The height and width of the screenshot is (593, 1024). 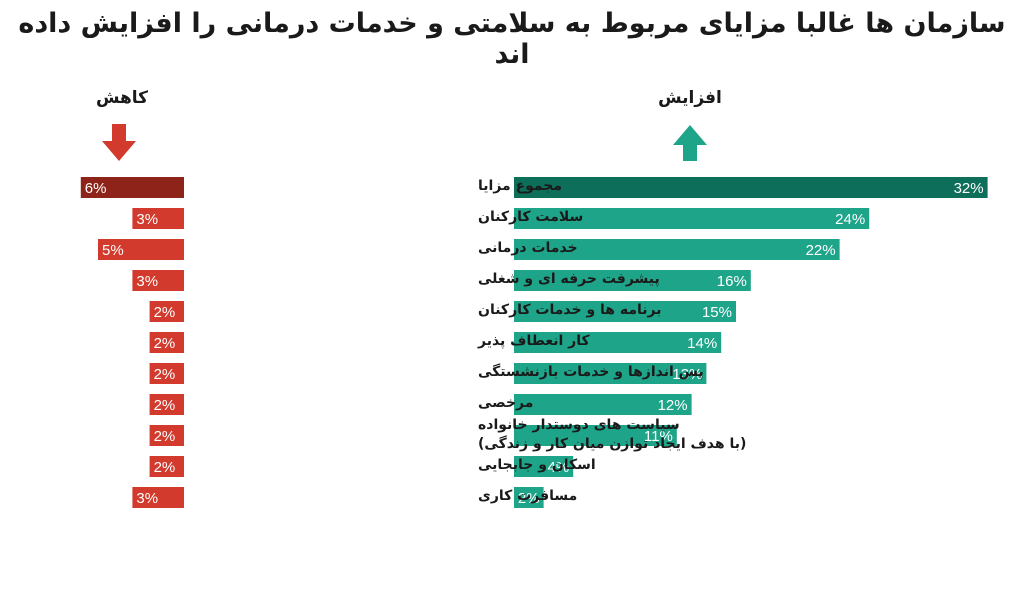 I want to click on category-label: کار انعطاف پذیر, so click(x=533, y=341).